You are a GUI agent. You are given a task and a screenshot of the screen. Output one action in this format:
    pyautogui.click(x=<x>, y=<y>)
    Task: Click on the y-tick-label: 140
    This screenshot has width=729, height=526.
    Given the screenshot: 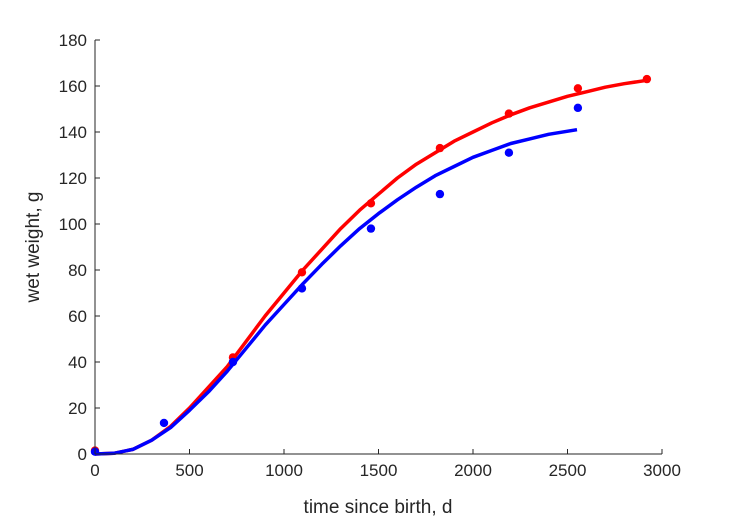 What is the action you would take?
    pyautogui.click(x=73, y=132)
    